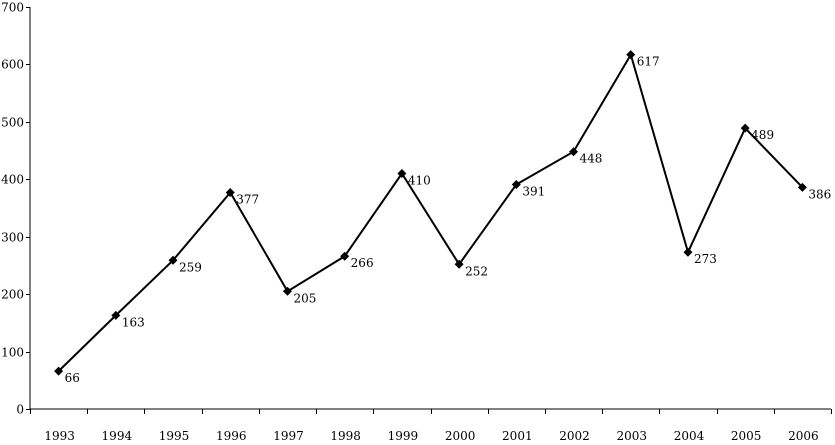  I want to click on data-label: 252, so click(476, 271).